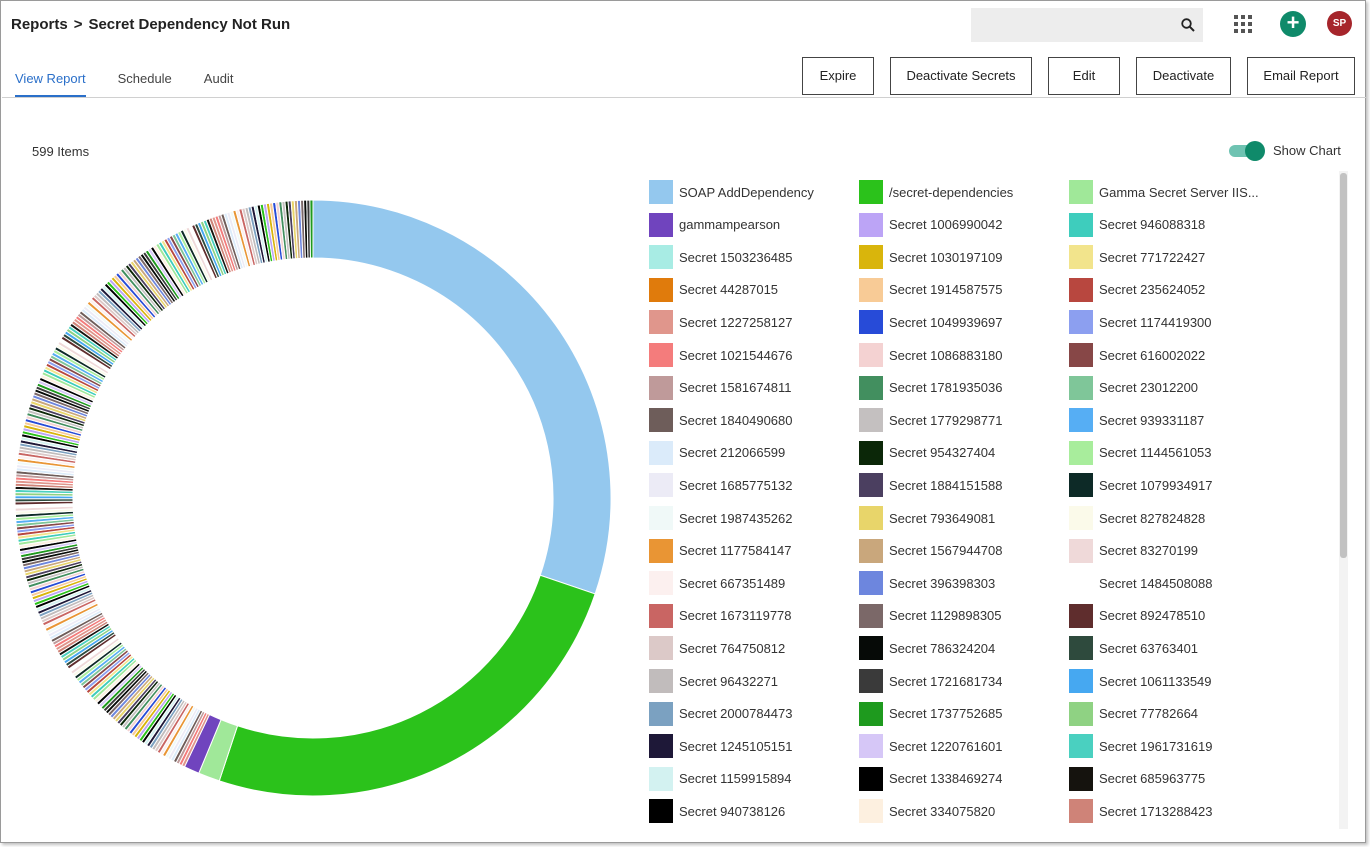  What do you see at coordinates (754, 583) in the screenshot?
I see `legend-item: Secret 667351489` at bounding box center [754, 583].